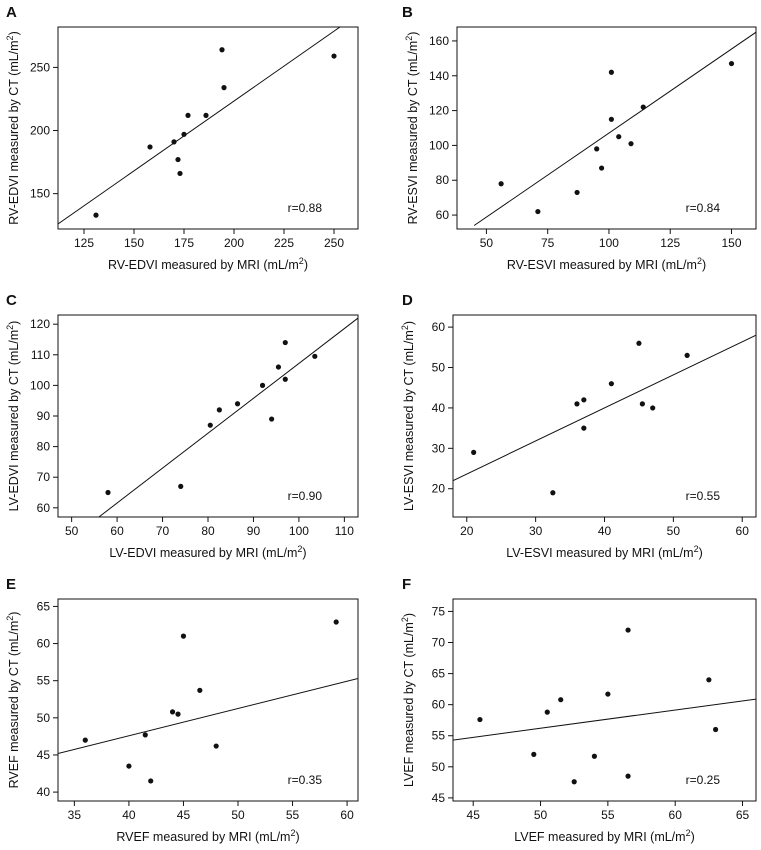 This screenshot has width=761, height=850. I want to click on y-tick-label: 200, so click(40, 131).